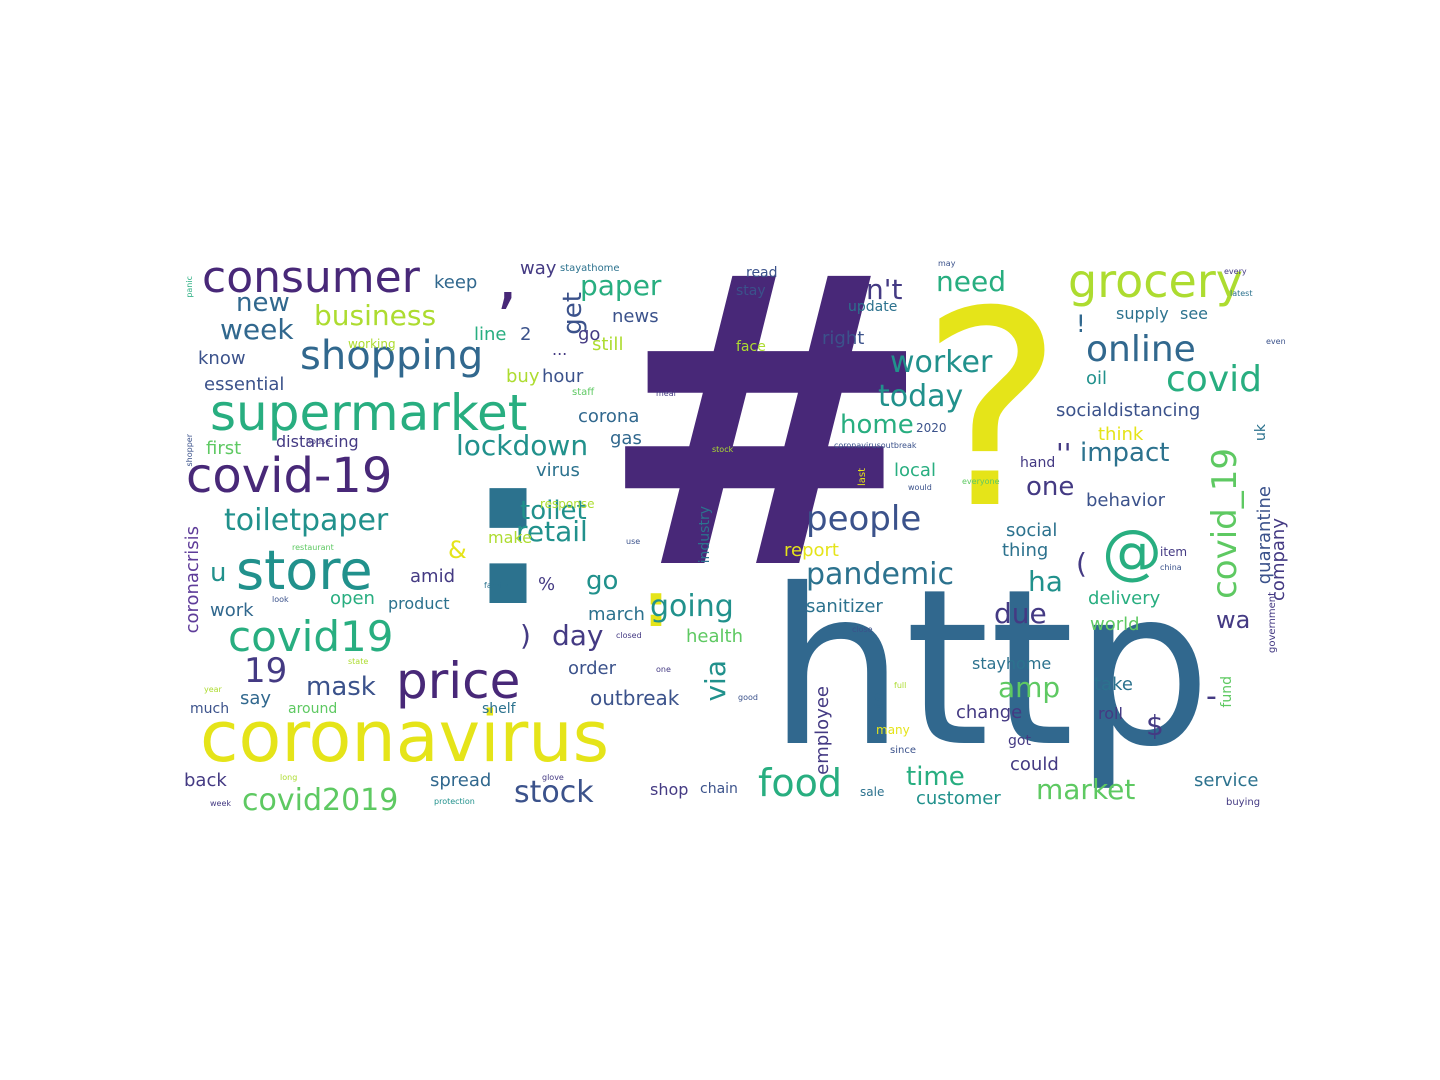 The width and height of the screenshot is (1440, 1080). Describe the element at coordinates (633, 541) in the screenshot. I see `word-use: use` at that location.